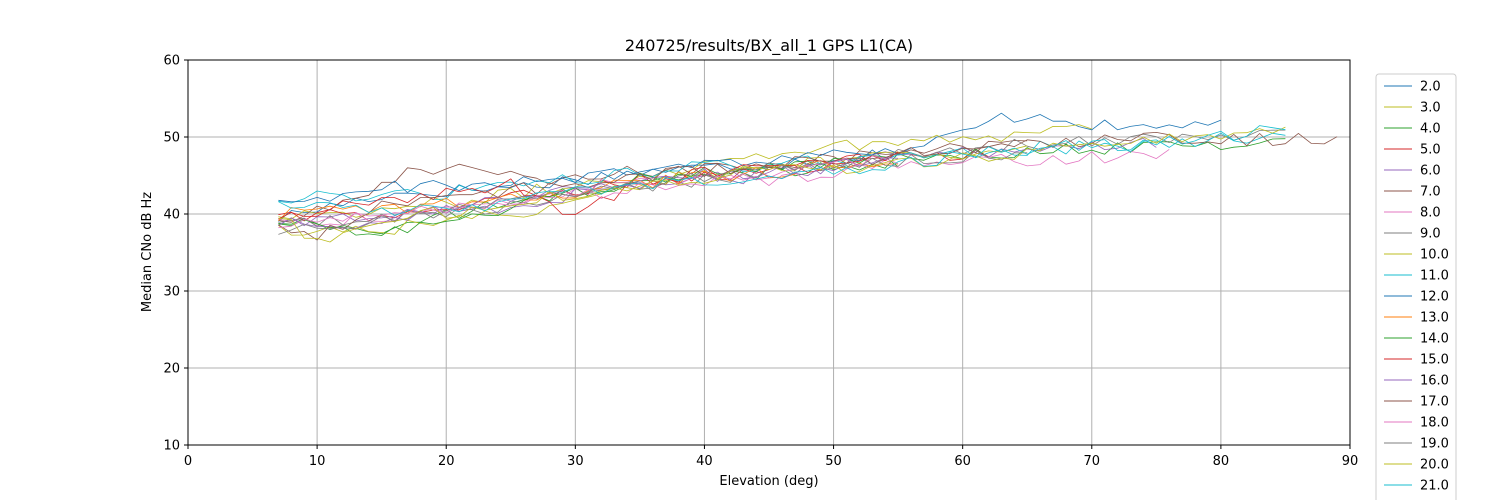 Image resolution: width=1500 pixels, height=500 pixels. I want to click on x-tick-label: 50, so click(833, 461).